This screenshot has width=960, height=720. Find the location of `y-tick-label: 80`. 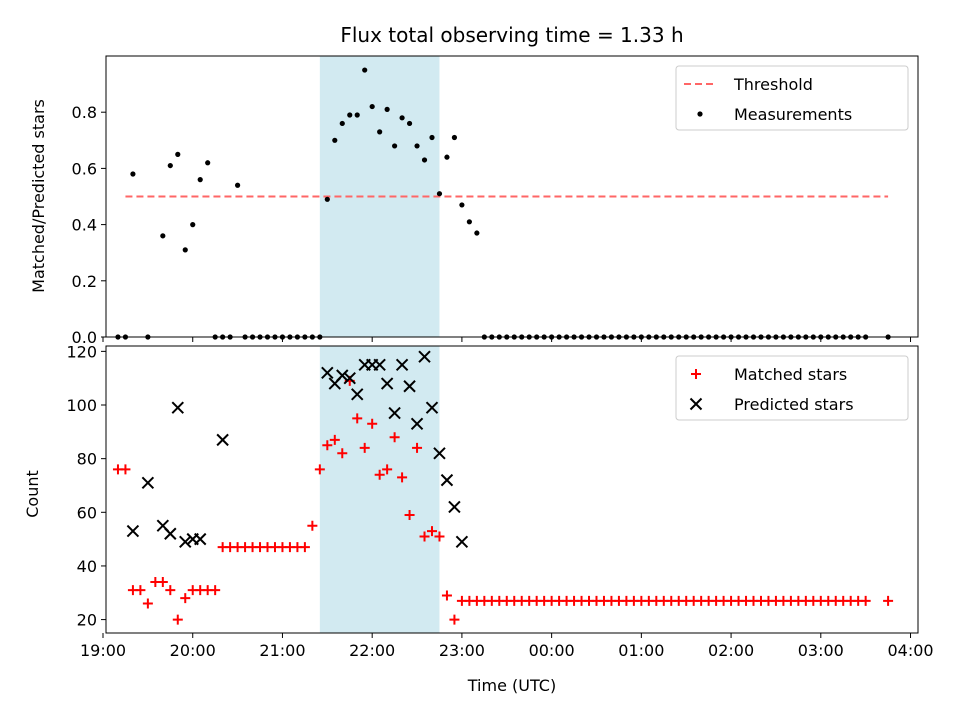

y-tick-label: 80 is located at coordinates (87, 459).